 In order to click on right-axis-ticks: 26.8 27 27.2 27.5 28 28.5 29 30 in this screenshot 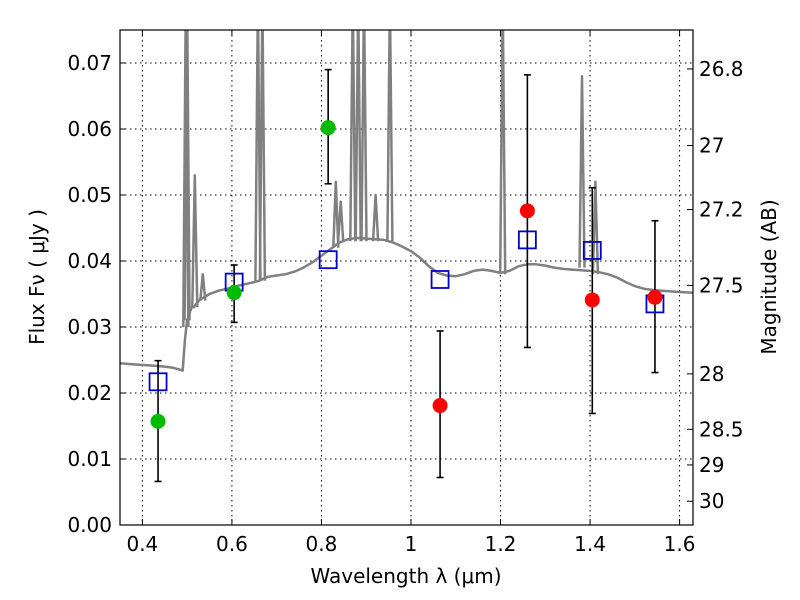, I will do `click(715, 285)`.